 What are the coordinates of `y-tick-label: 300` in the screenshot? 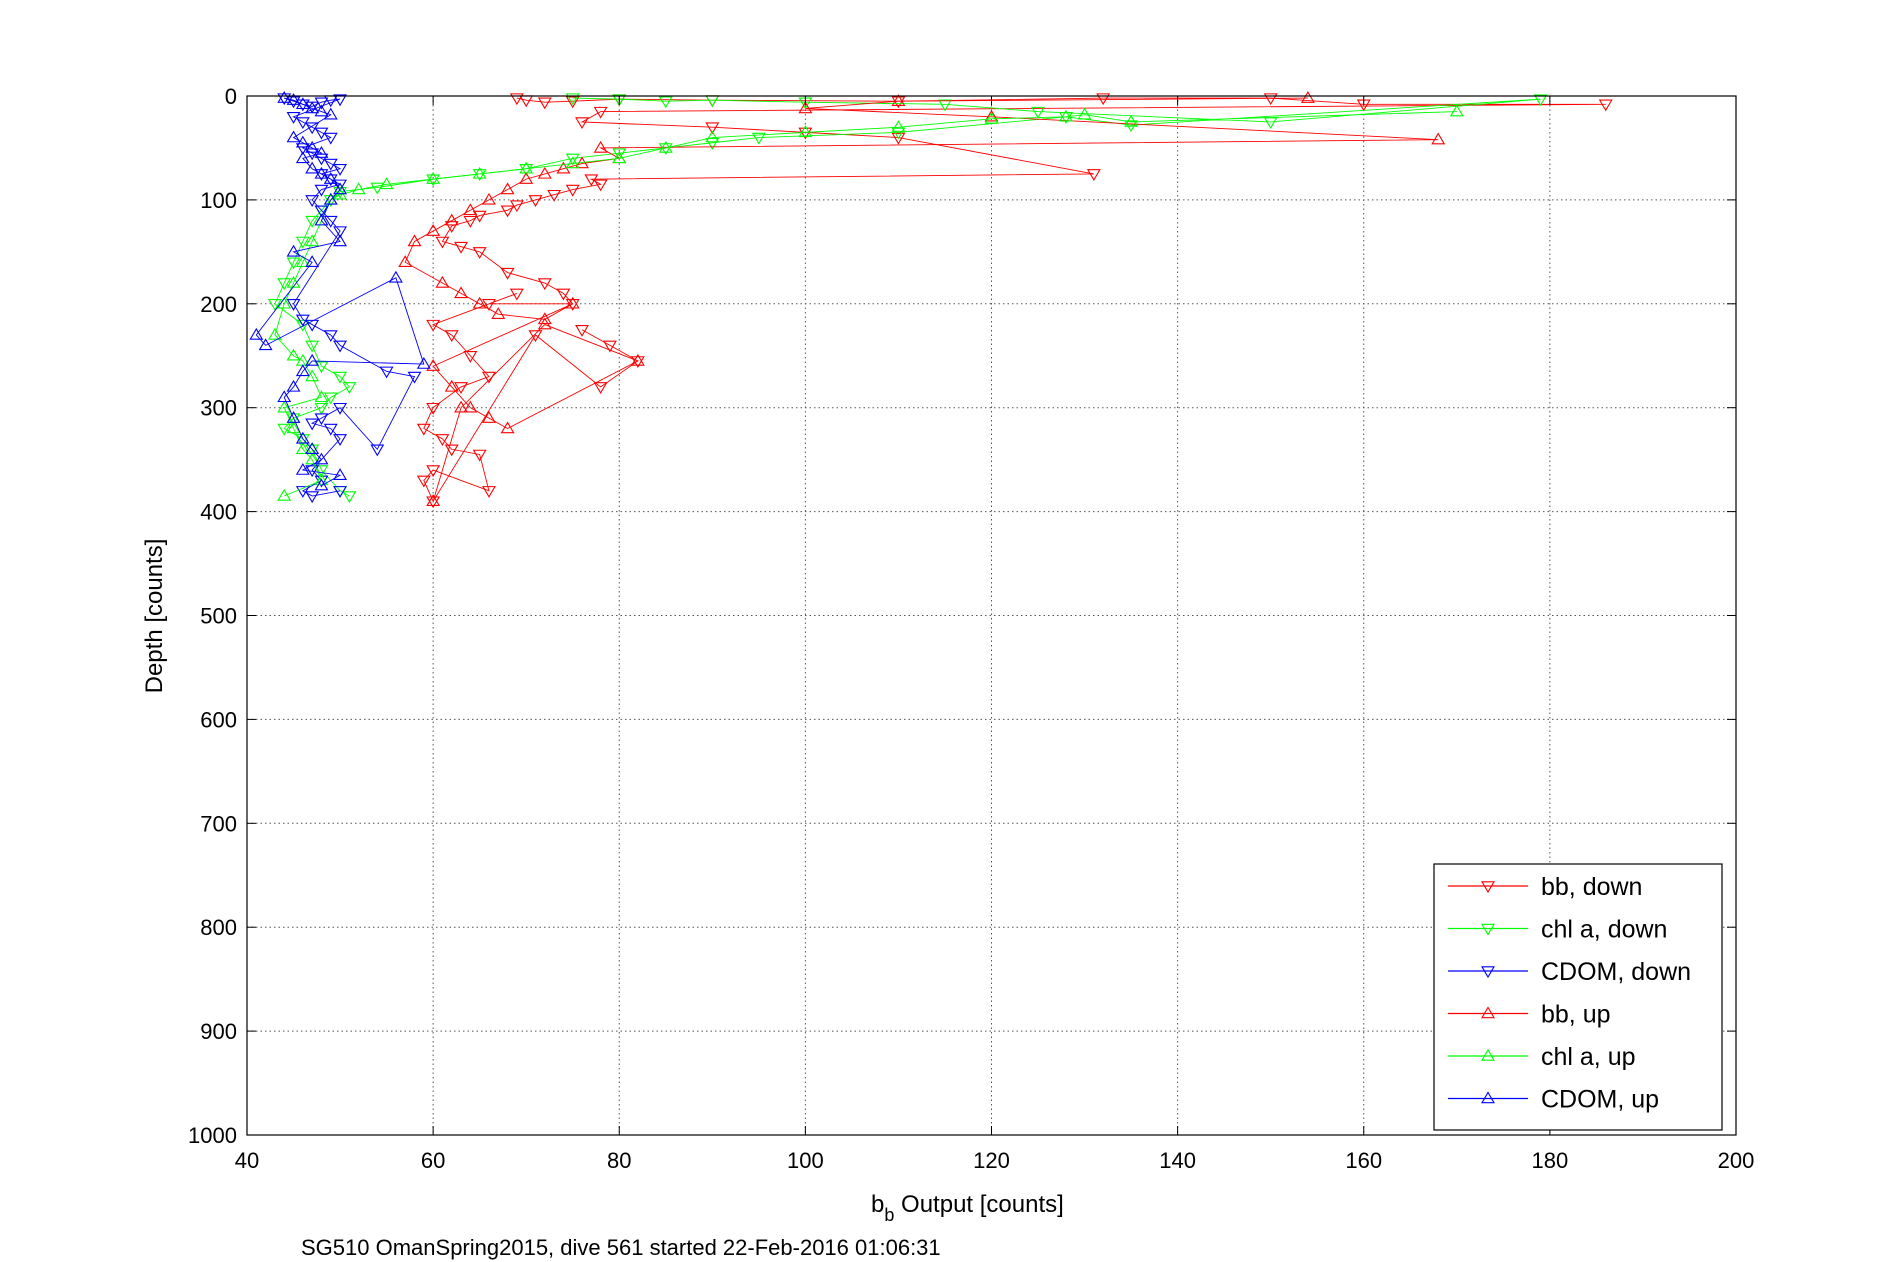 It's located at (218, 408).